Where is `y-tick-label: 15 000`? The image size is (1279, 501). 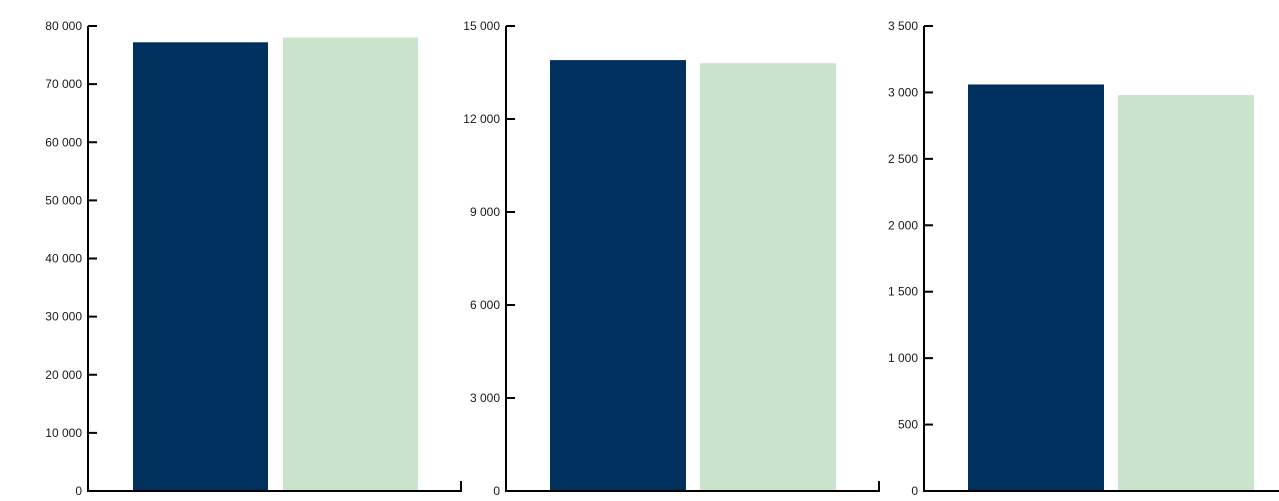 y-tick-label: 15 000 is located at coordinates (481, 26).